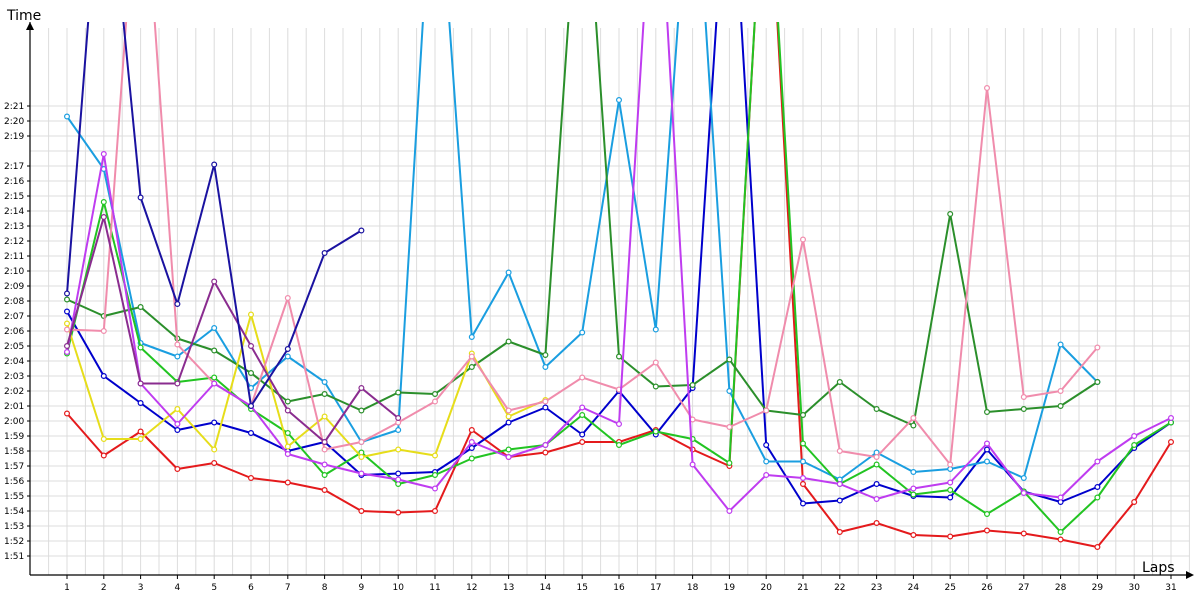 This screenshot has width=1200, height=600. What do you see at coordinates (14, 107) in the screenshot?
I see `y-tick-label: 2:21` at bounding box center [14, 107].